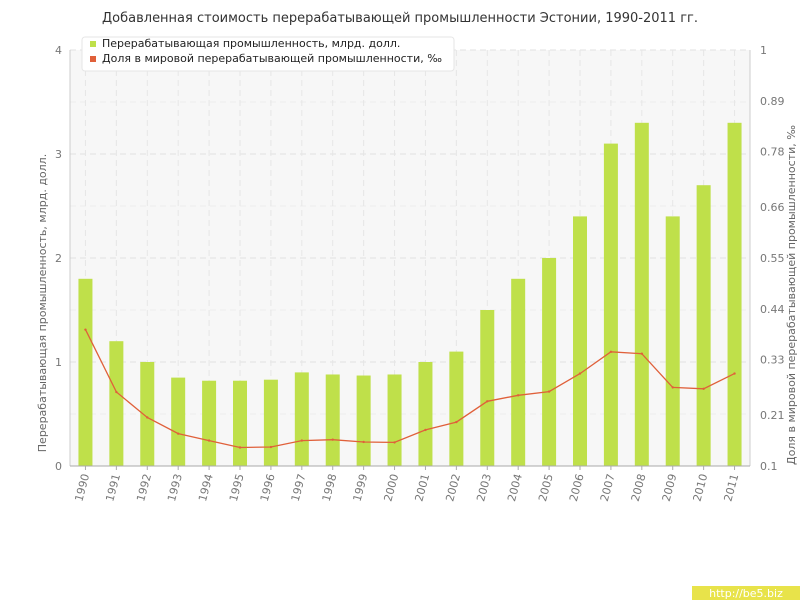 The height and width of the screenshot is (600, 800). What do you see at coordinates (577, 487) in the screenshot?
I see `x-tick-label: 2006` at bounding box center [577, 487].